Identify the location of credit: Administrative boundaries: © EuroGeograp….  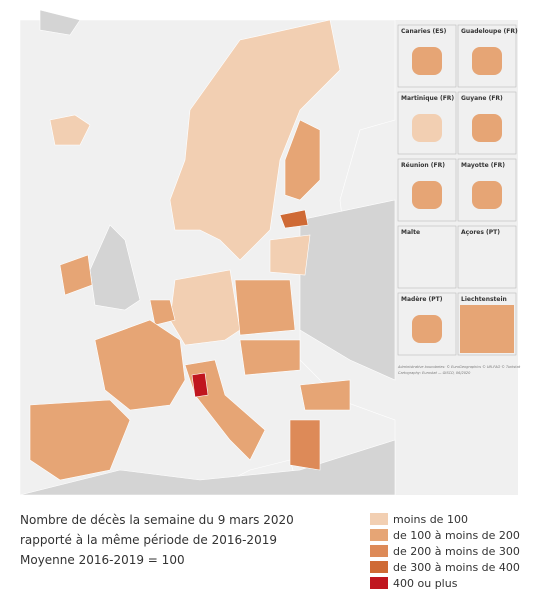
(459, 367).